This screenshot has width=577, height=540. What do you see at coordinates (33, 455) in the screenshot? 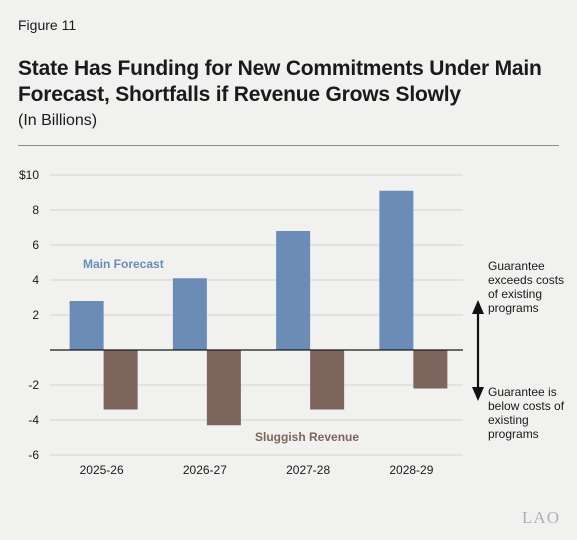
I see `y-tick-label: -6` at bounding box center [33, 455].